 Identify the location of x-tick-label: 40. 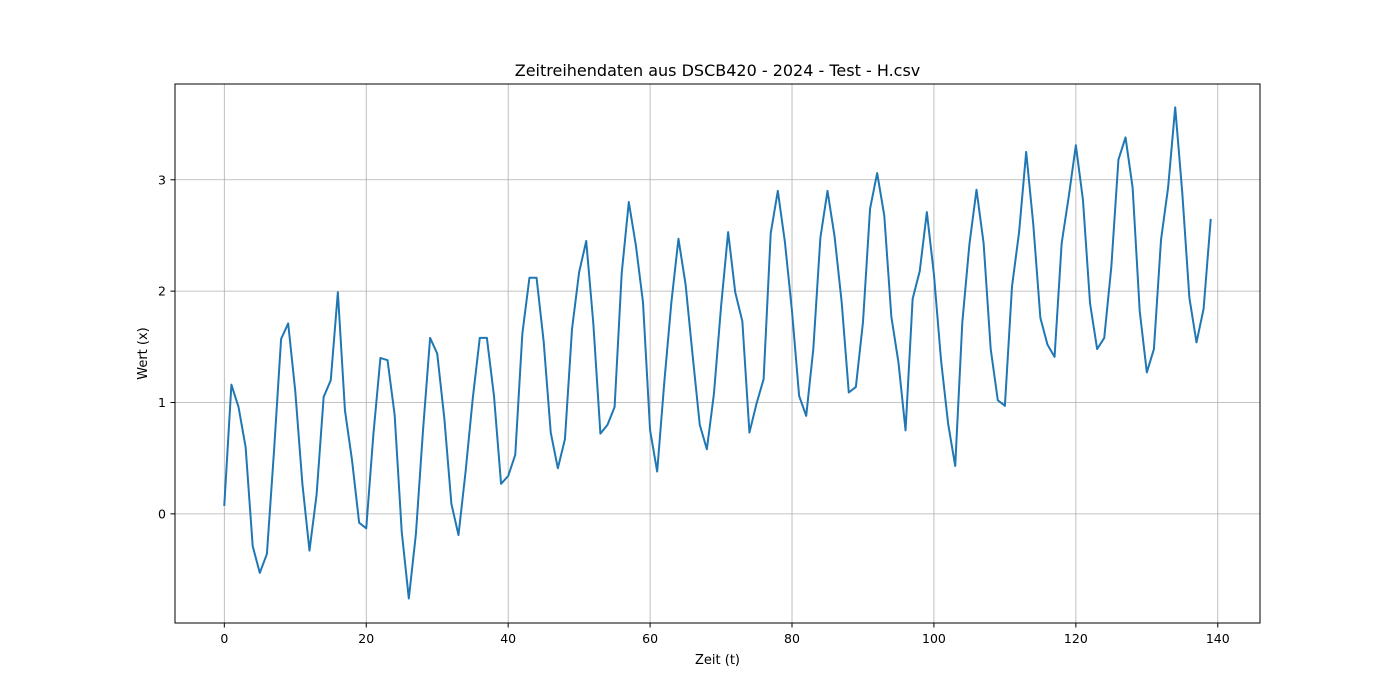
(508, 638).